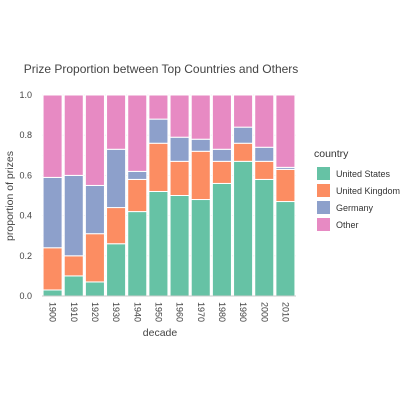 This screenshot has height=400, width=400. What do you see at coordinates (25, 195) in the screenshot?
I see `y-tick-labels: 0.0 0.2 0.4 0.6 0.8 1.0` at bounding box center [25, 195].